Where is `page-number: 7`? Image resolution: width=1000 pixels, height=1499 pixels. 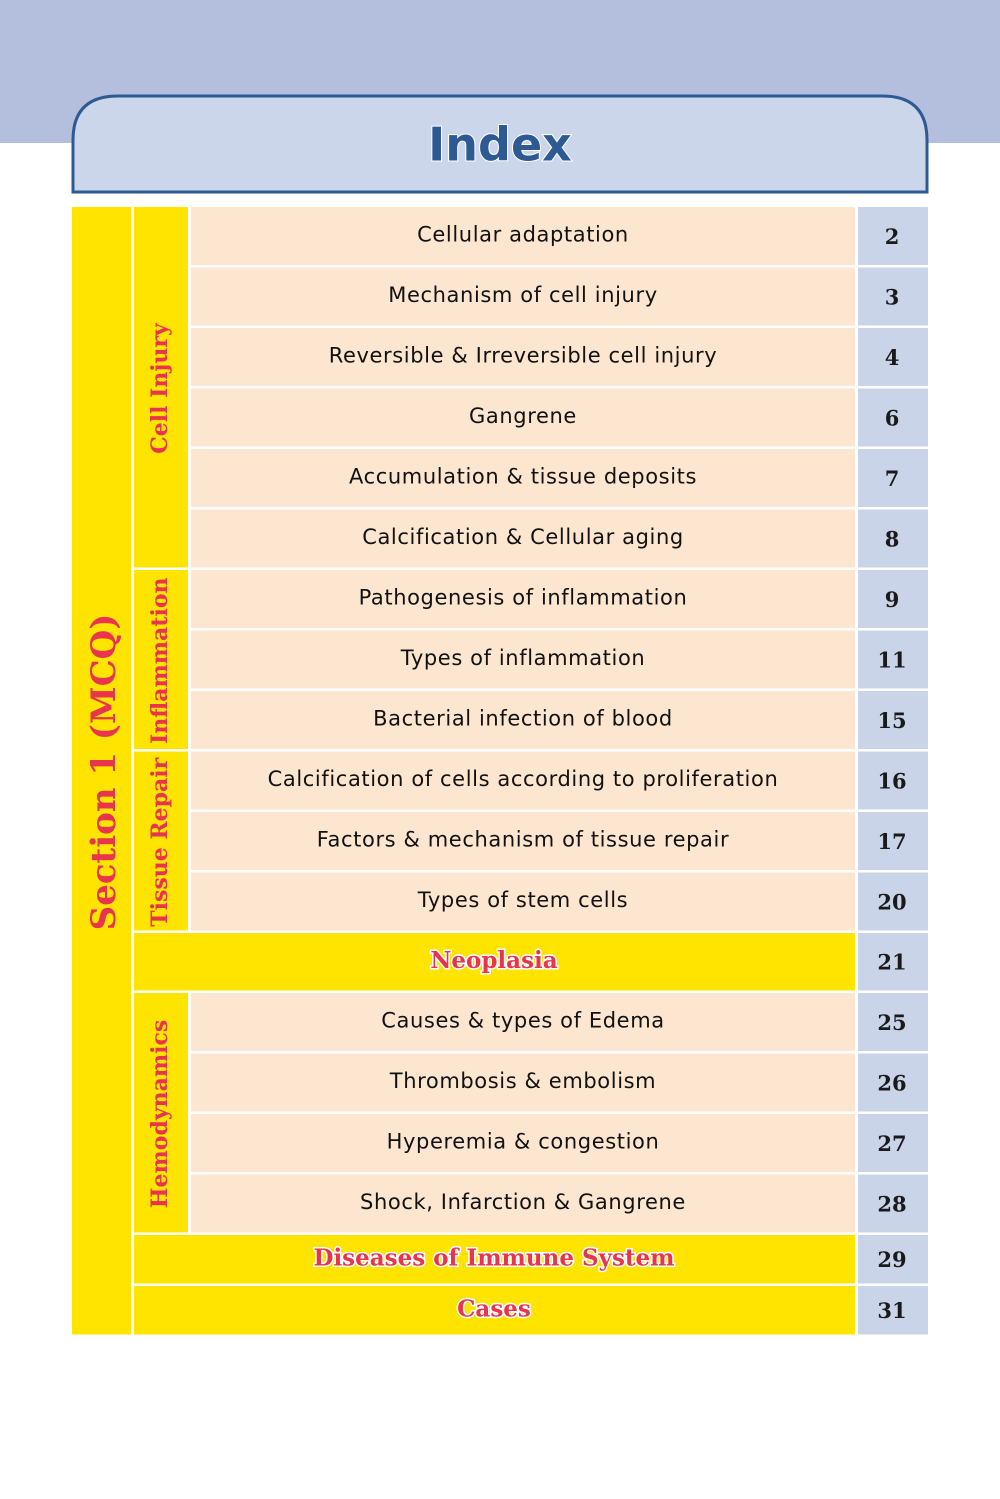 page-number: 7 is located at coordinates (892, 478).